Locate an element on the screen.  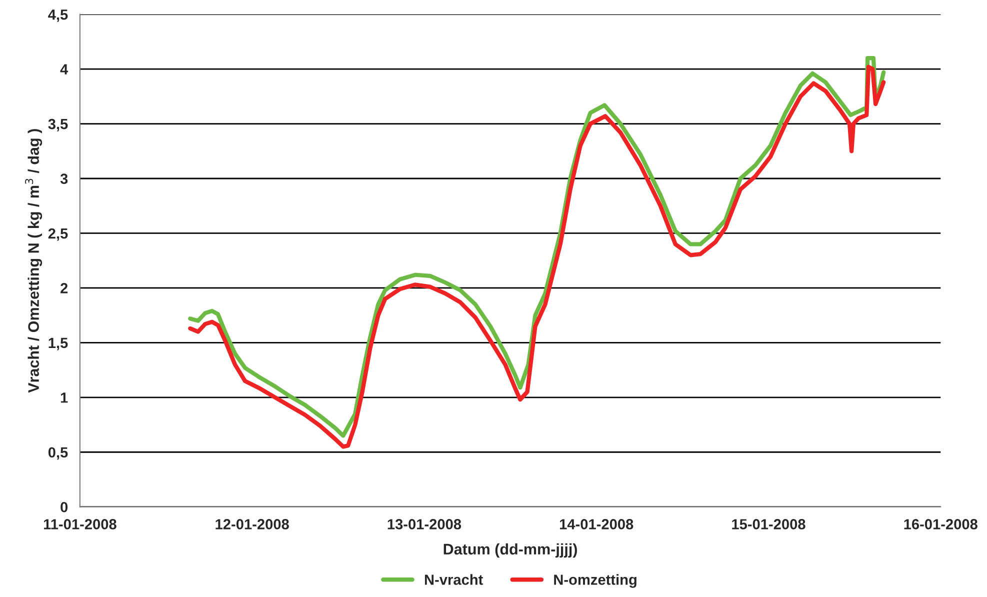
legend-label: N-vracht is located at coordinates (453, 579).